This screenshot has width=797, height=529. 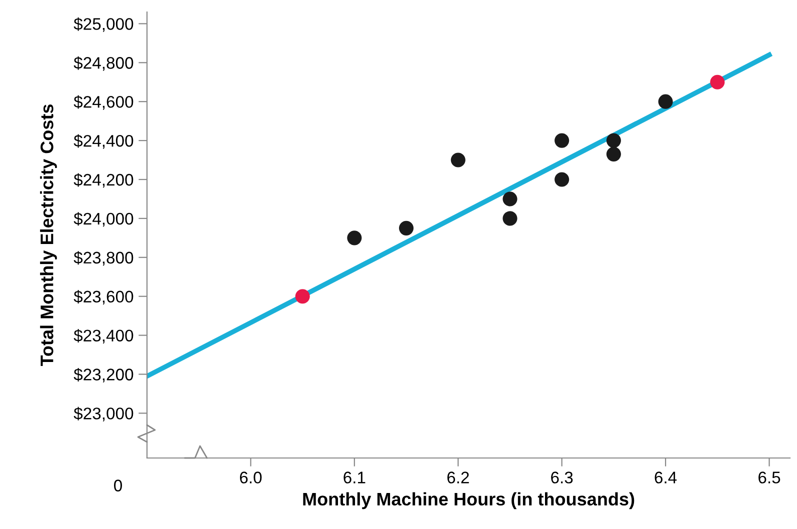 I want to click on text: 0, so click(x=118, y=486).